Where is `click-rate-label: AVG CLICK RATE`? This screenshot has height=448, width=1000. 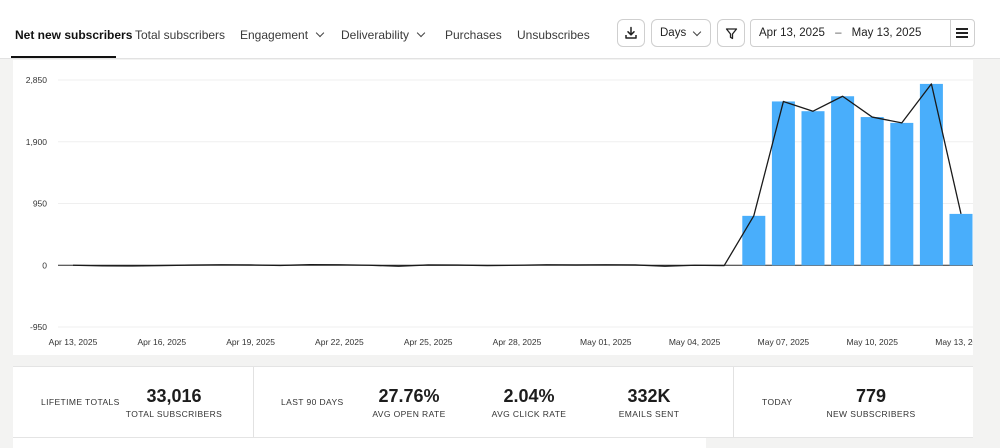
click-rate-label: AVG CLICK RATE is located at coordinates (529, 414).